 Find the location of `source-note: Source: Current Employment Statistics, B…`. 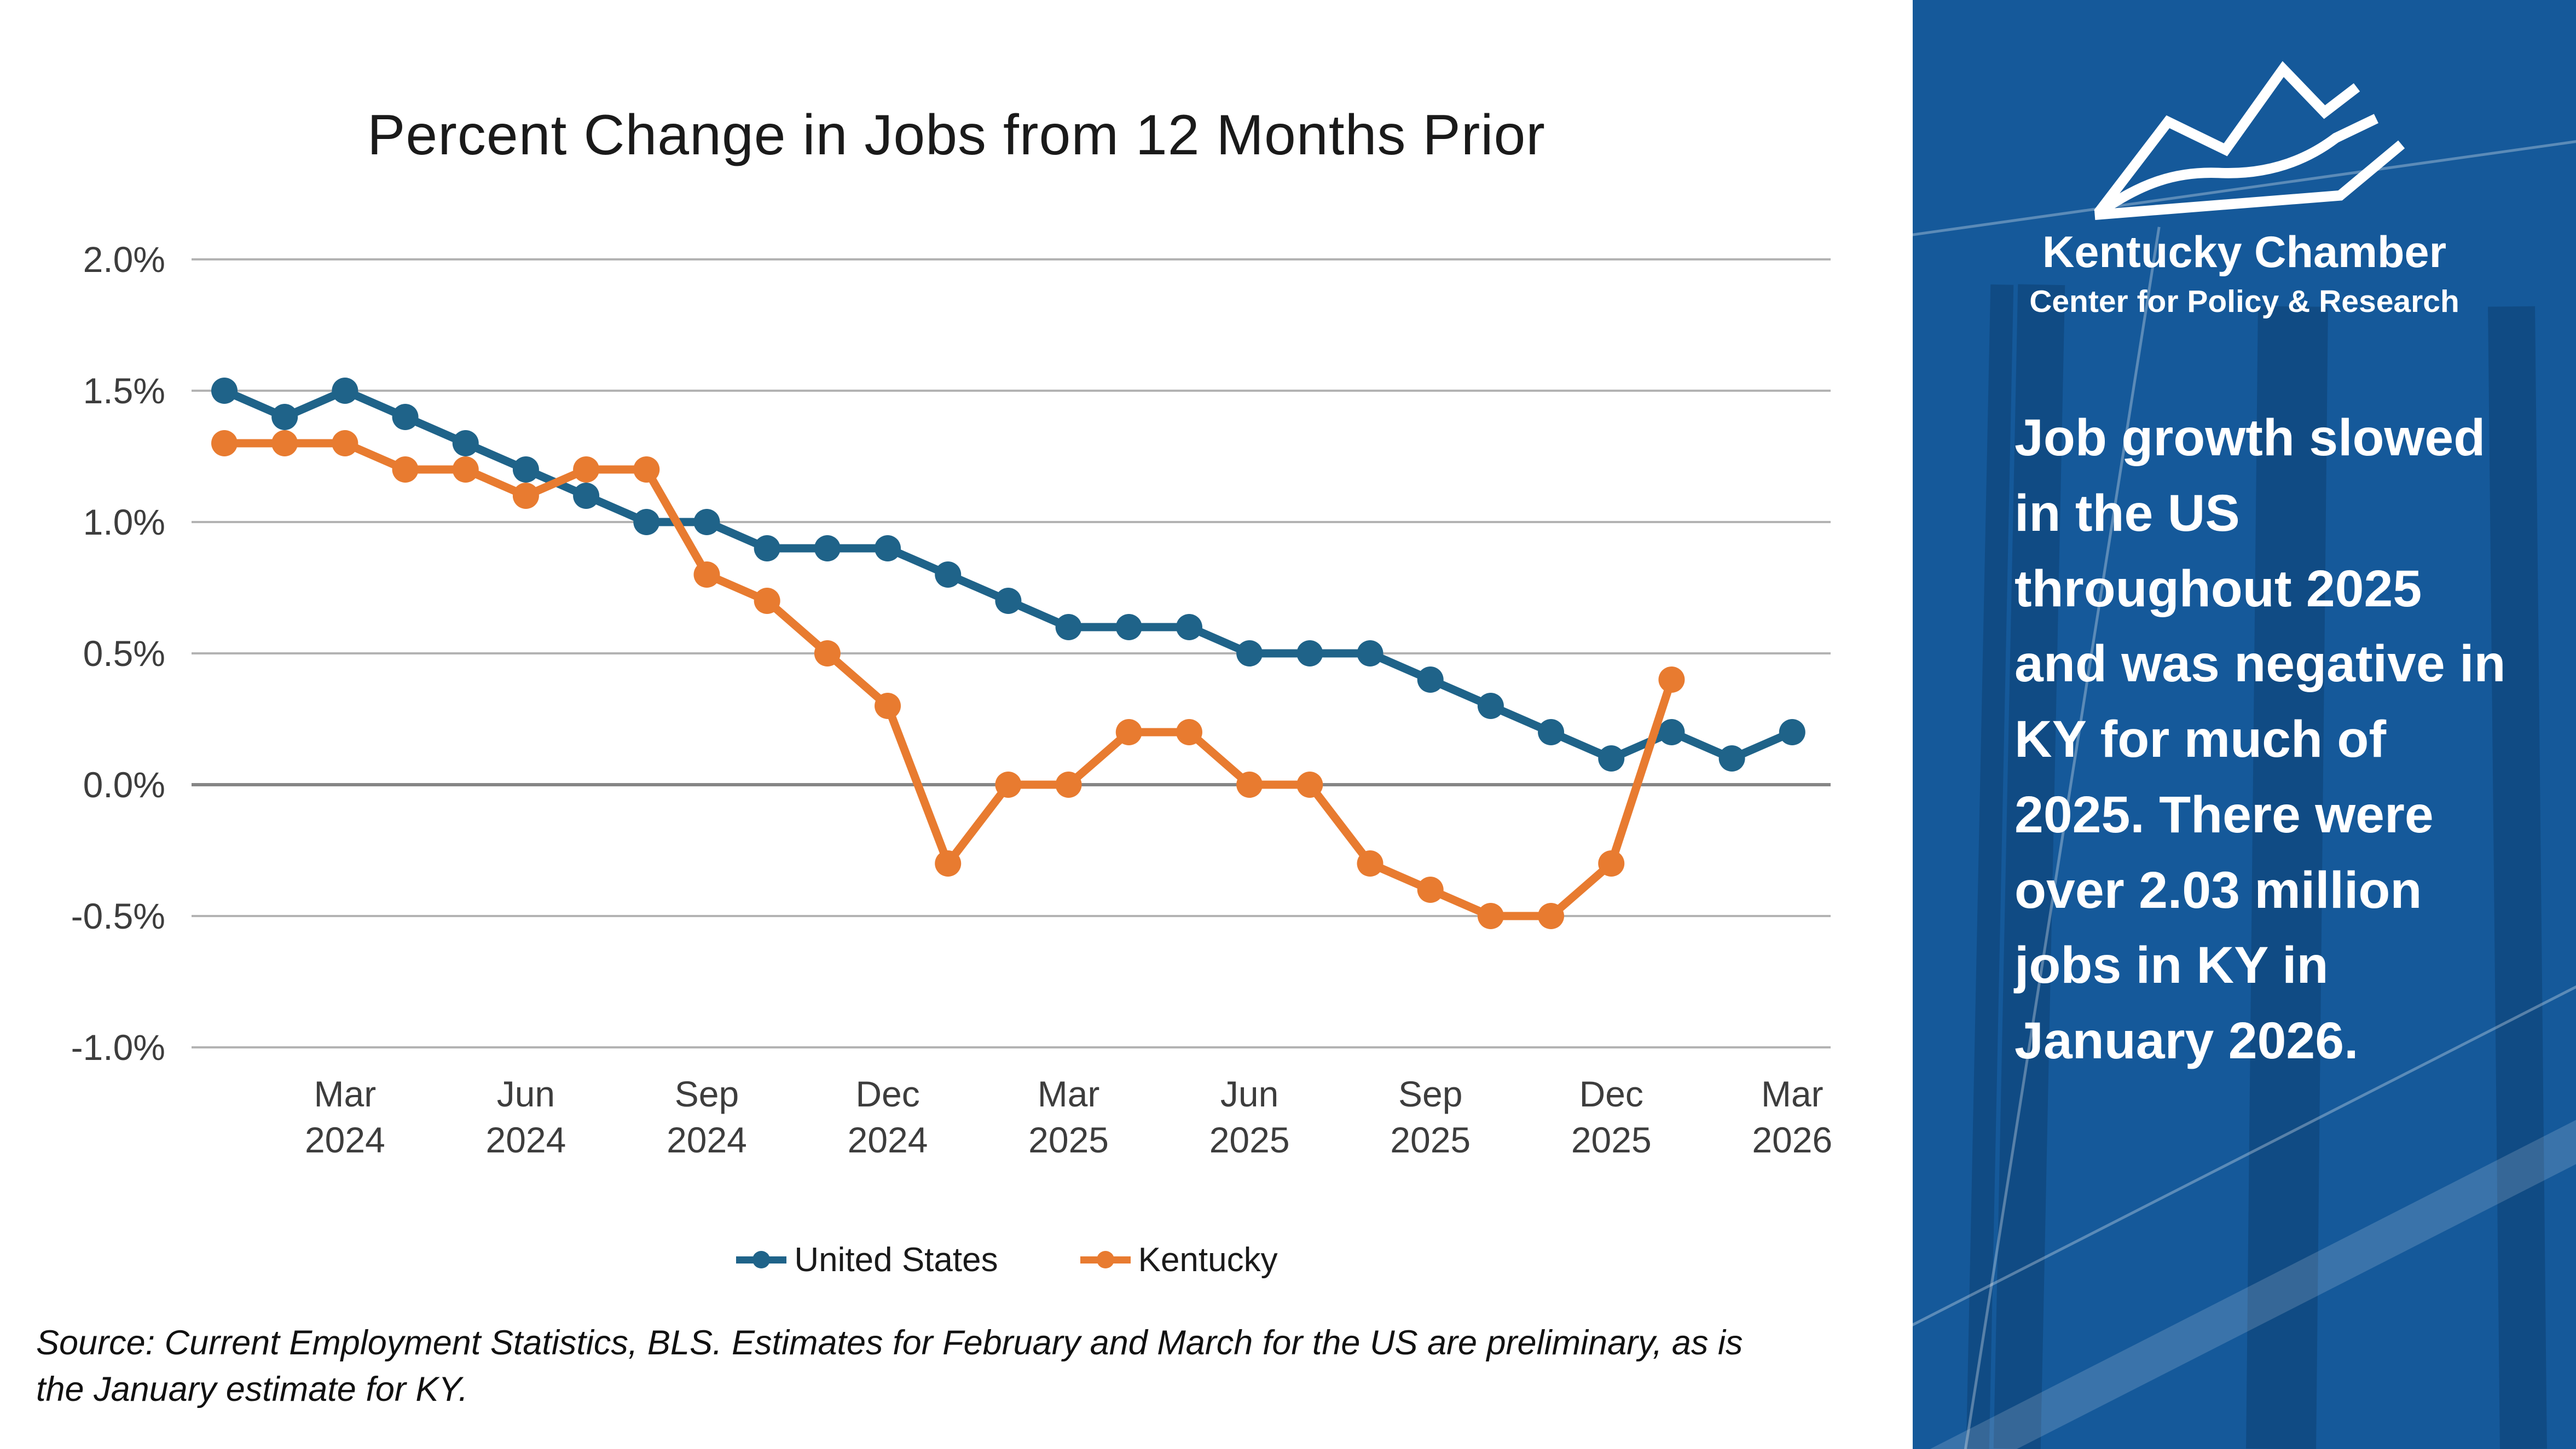

source-note: Source: Current Employment Statistics, B… is located at coordinates (966, 1366).